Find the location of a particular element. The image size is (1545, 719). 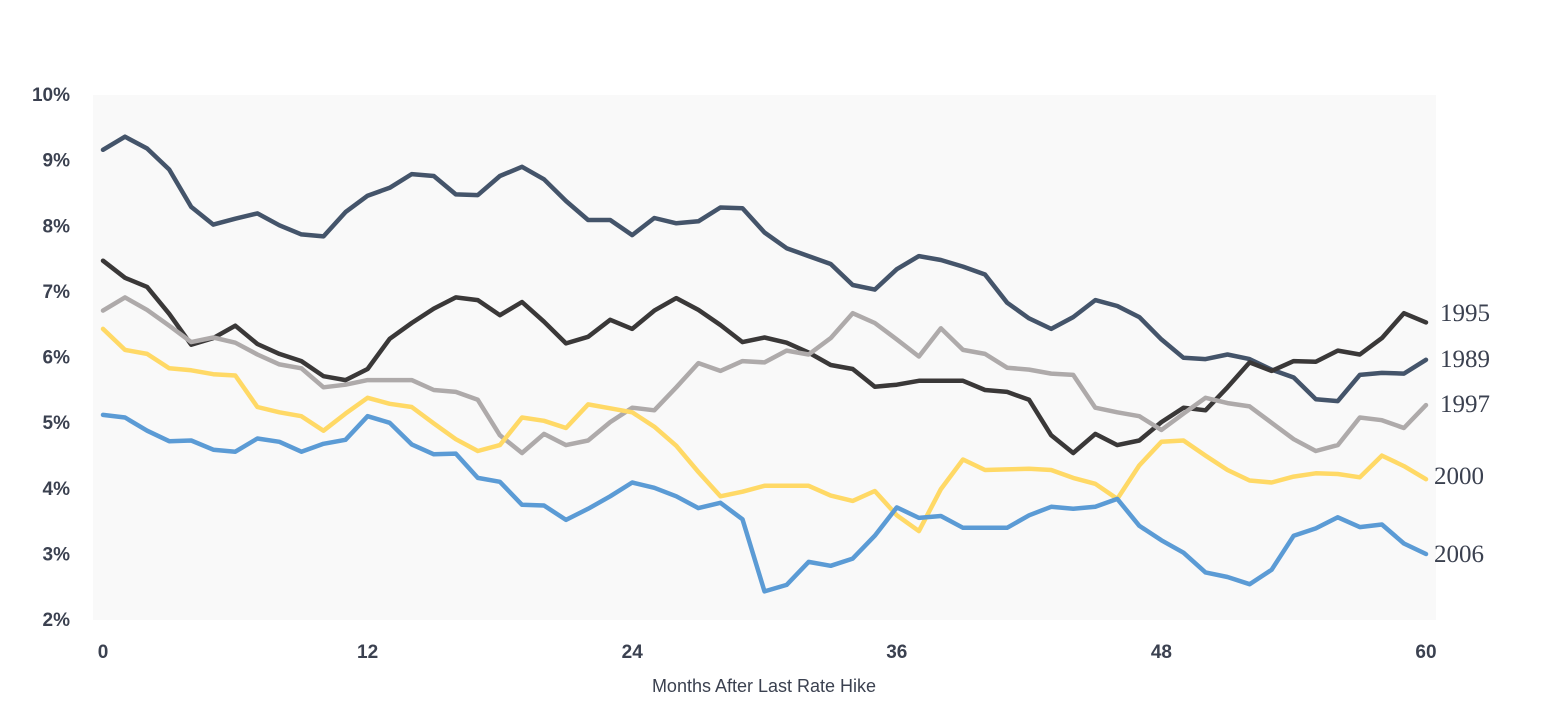

x-tick-label: 36 is located at coordinates (896, 652).